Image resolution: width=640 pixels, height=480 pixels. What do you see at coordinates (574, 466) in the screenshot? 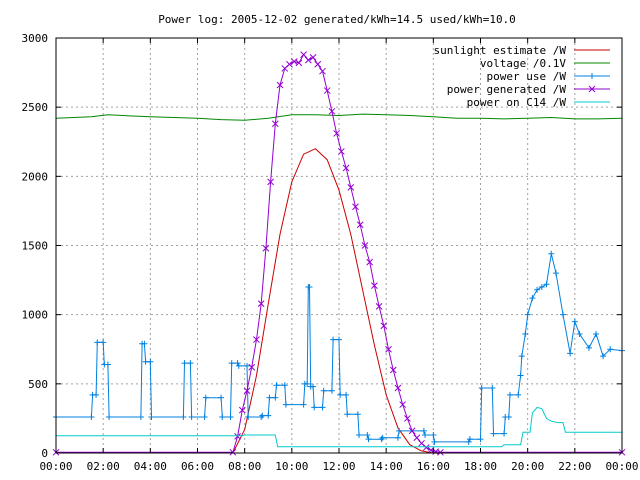
I see `x-tick-label: 22:00` at bounding box center [574, 466].